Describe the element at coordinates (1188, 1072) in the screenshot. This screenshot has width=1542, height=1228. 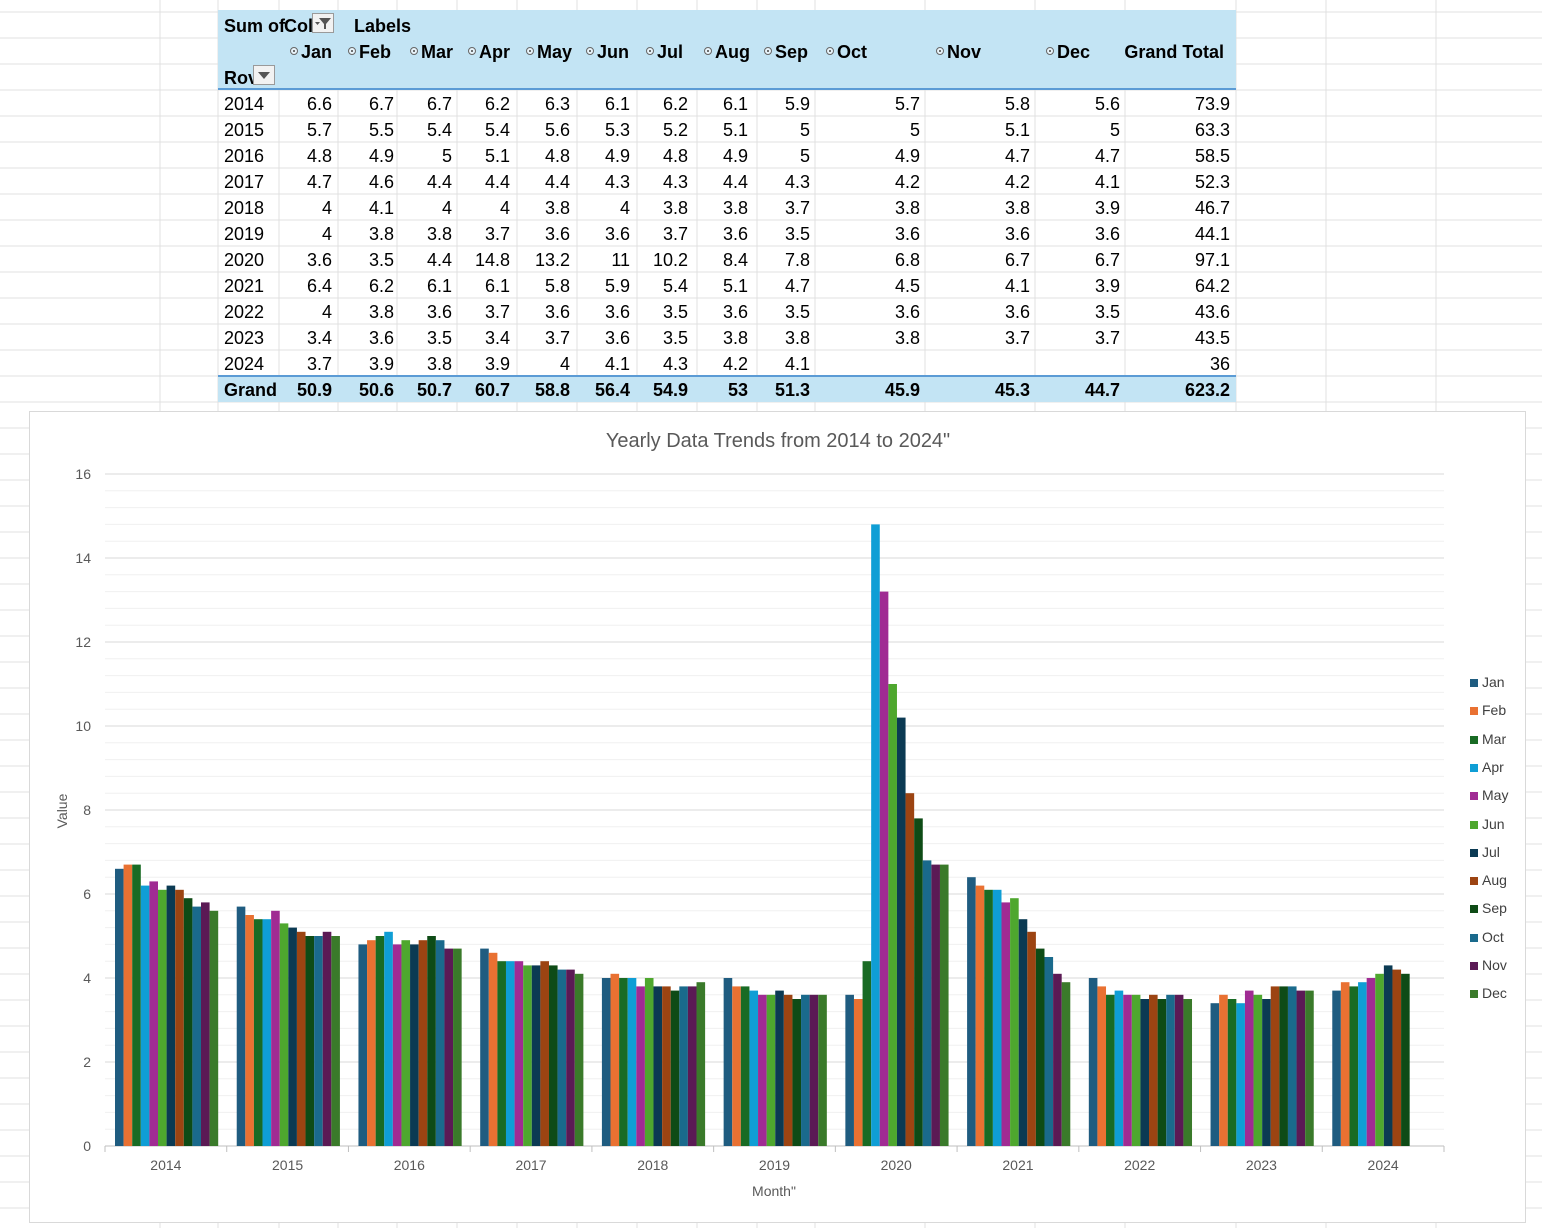
I see `bar-dec-2022` at that location.